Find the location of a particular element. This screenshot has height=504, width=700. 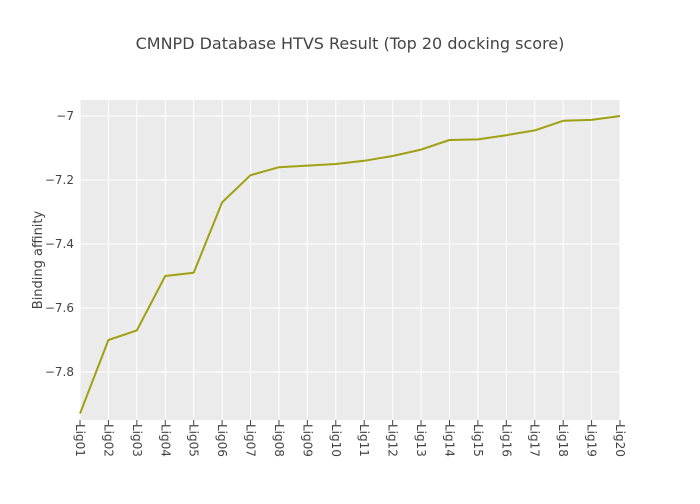

x-tick-label: Lig13 is located at coordinates (421, 440).